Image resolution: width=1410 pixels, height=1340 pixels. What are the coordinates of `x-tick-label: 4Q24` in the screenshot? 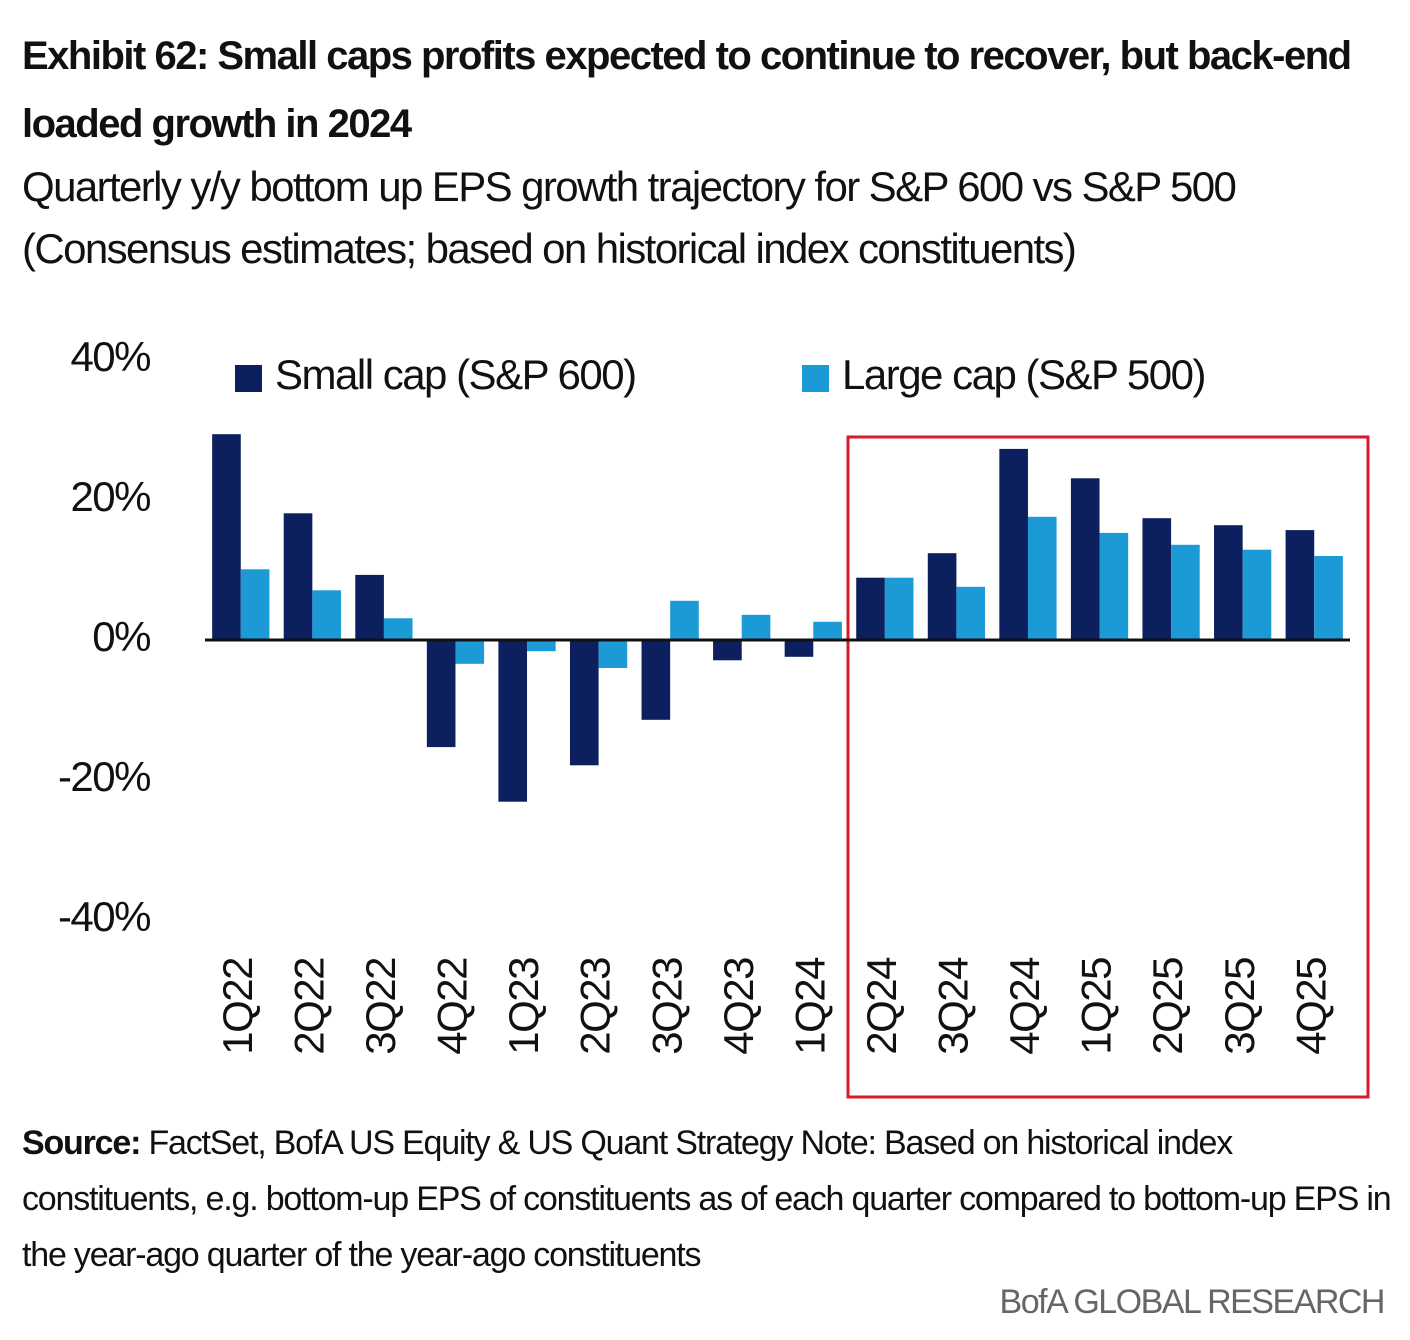 It's located at (1024, 1006).